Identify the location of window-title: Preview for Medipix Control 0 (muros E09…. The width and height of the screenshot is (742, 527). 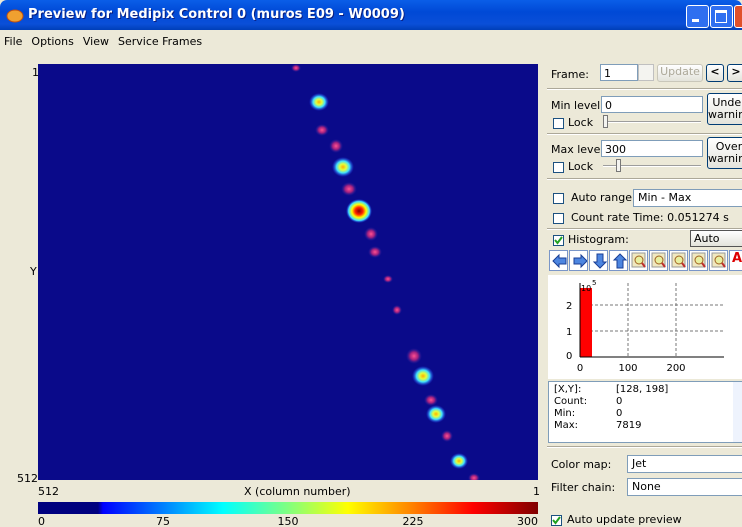
(216, 14).